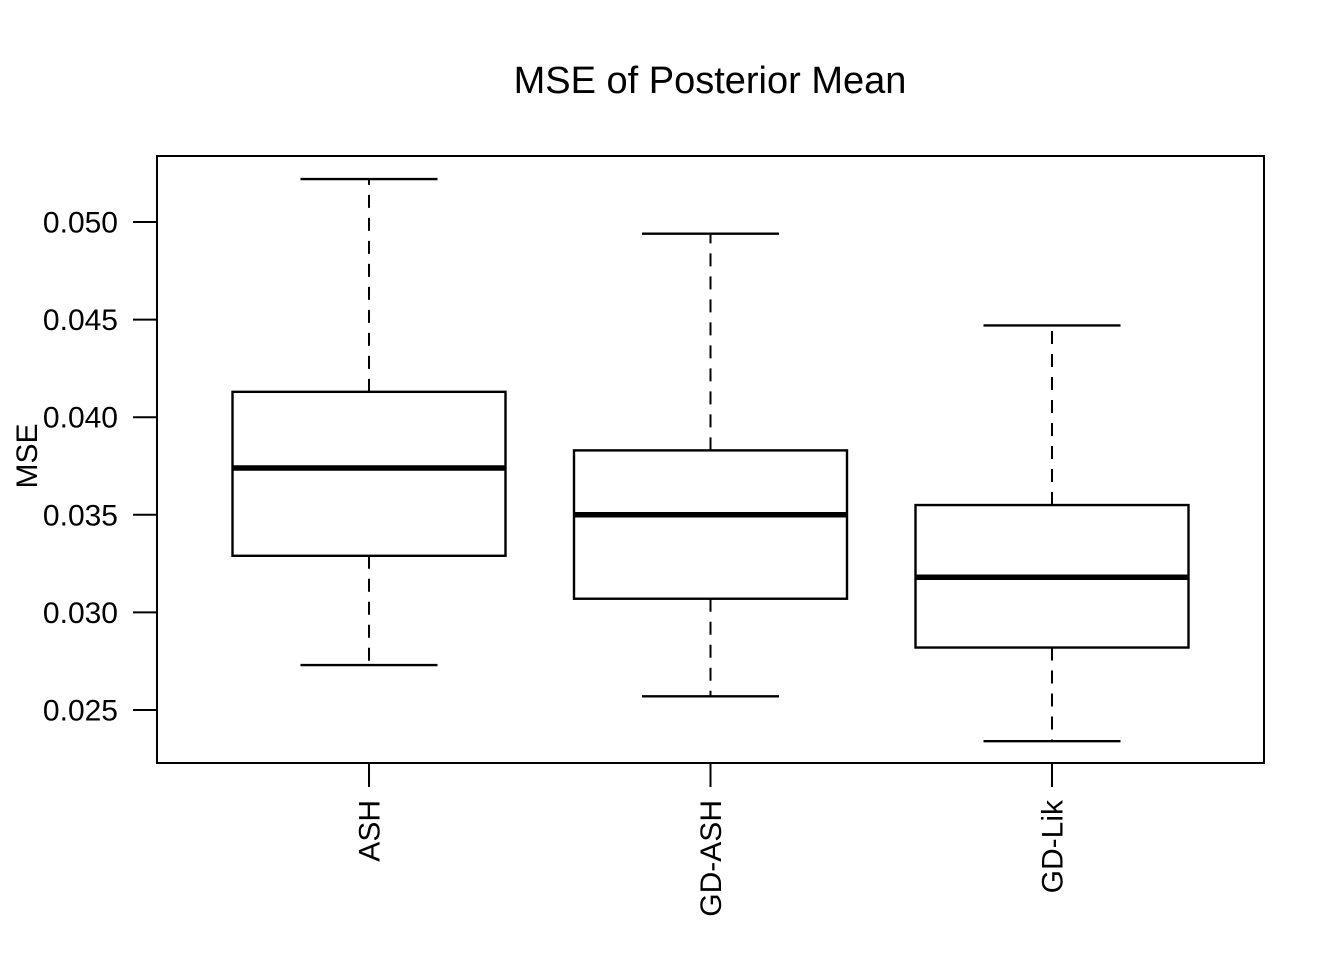  I want to click on chart-title: MSE of Posterior Mean, so click(710, 81).